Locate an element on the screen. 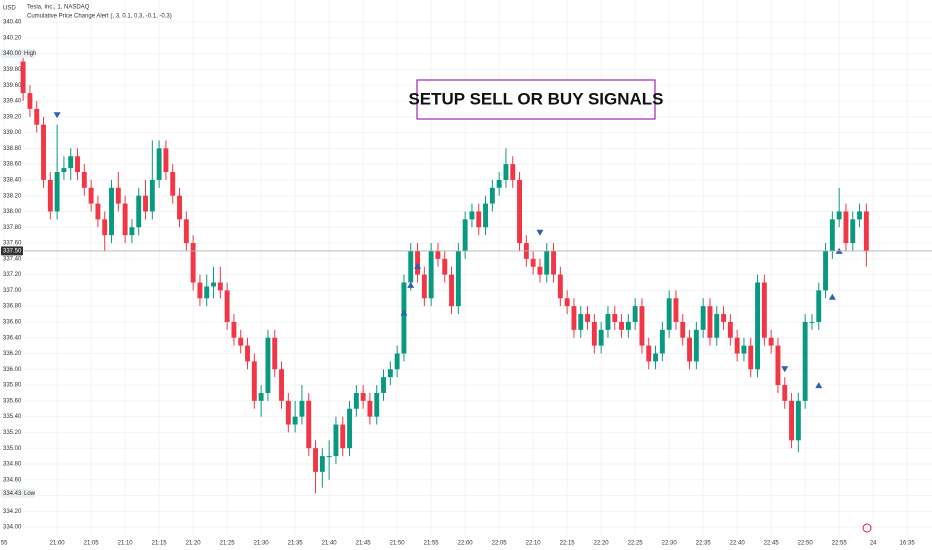  chart-title: Tesla, Inc., 1, NASDAQ is located at coordinates (58, 8).